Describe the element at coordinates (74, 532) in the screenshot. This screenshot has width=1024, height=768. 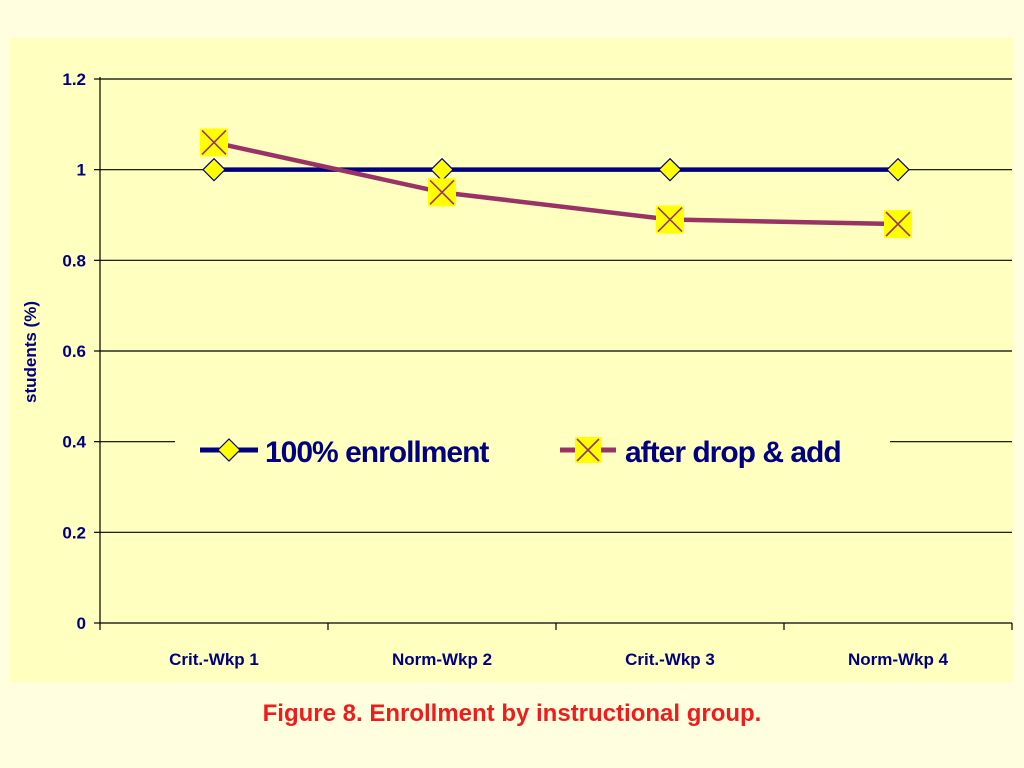
I see `y-tick-label: 0.2` at that location.